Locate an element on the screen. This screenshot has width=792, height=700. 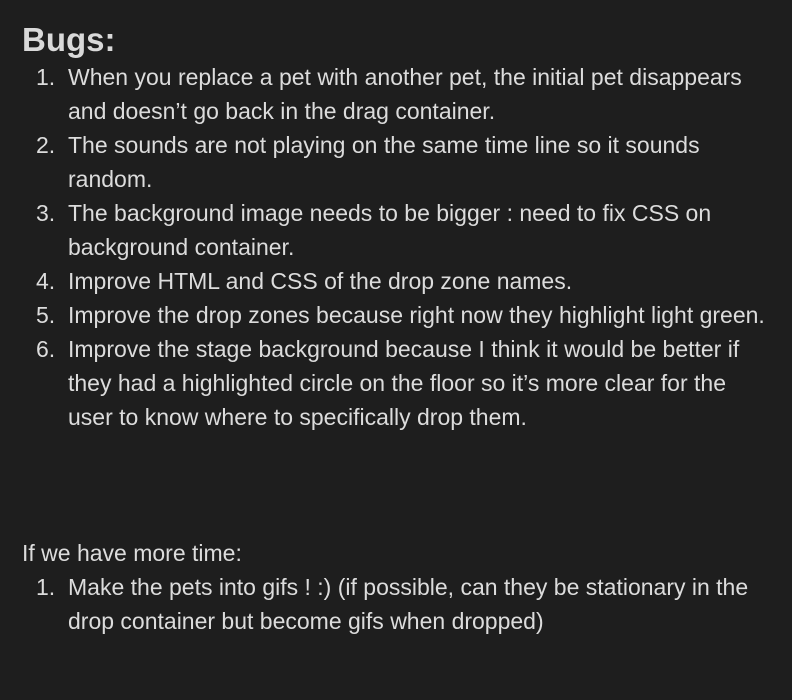
bugs-heading: Bugs: is located at coordinates (69, 39).